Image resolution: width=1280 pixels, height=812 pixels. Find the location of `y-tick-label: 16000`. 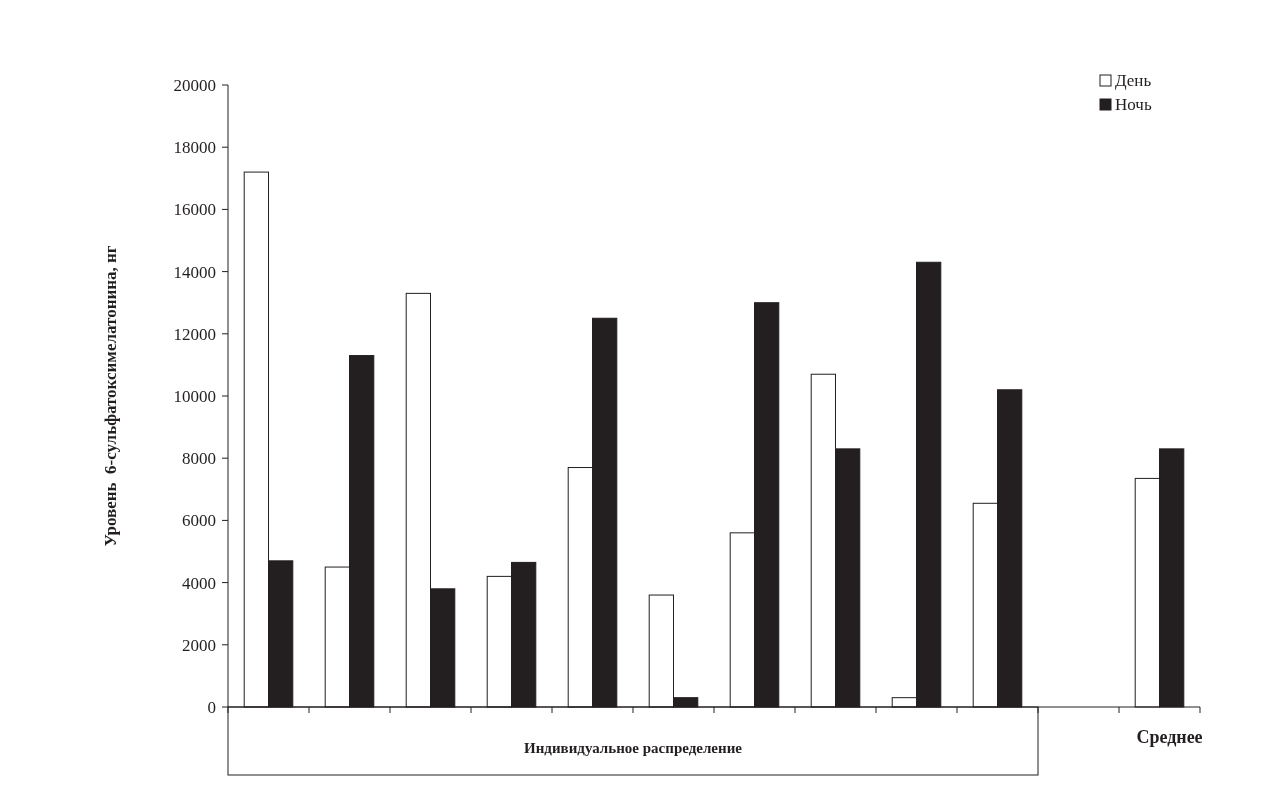

y-tick-label: 16000 is located at coordinates (194, 210).